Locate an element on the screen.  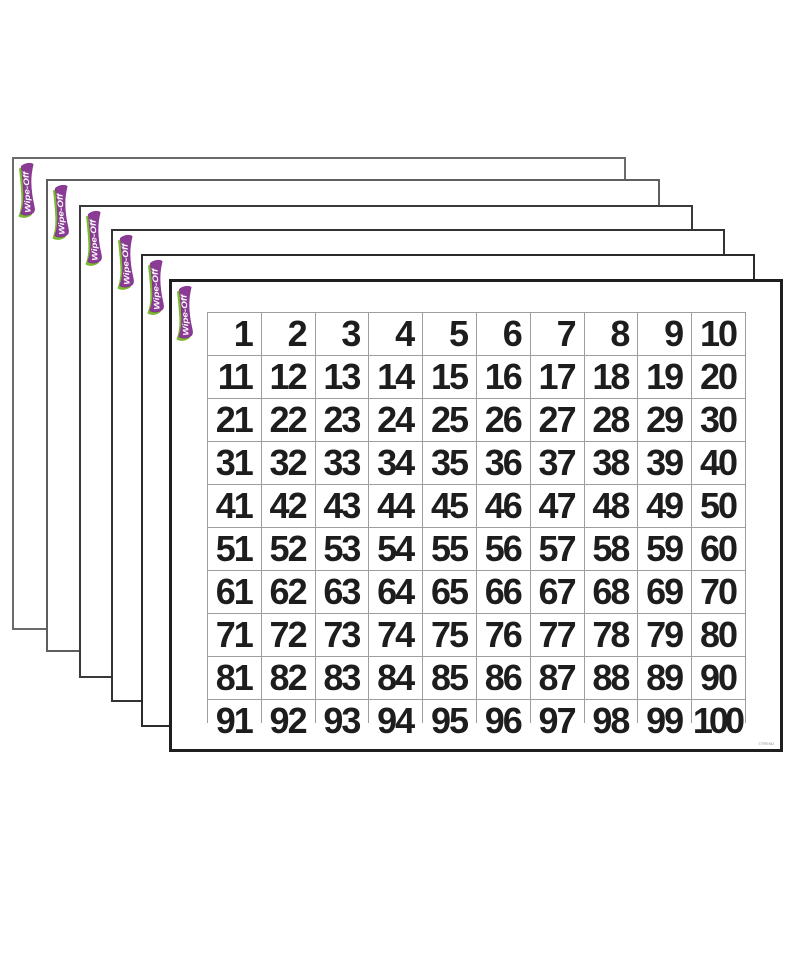
number-cell: 91 is located at coordinates (234, 721).